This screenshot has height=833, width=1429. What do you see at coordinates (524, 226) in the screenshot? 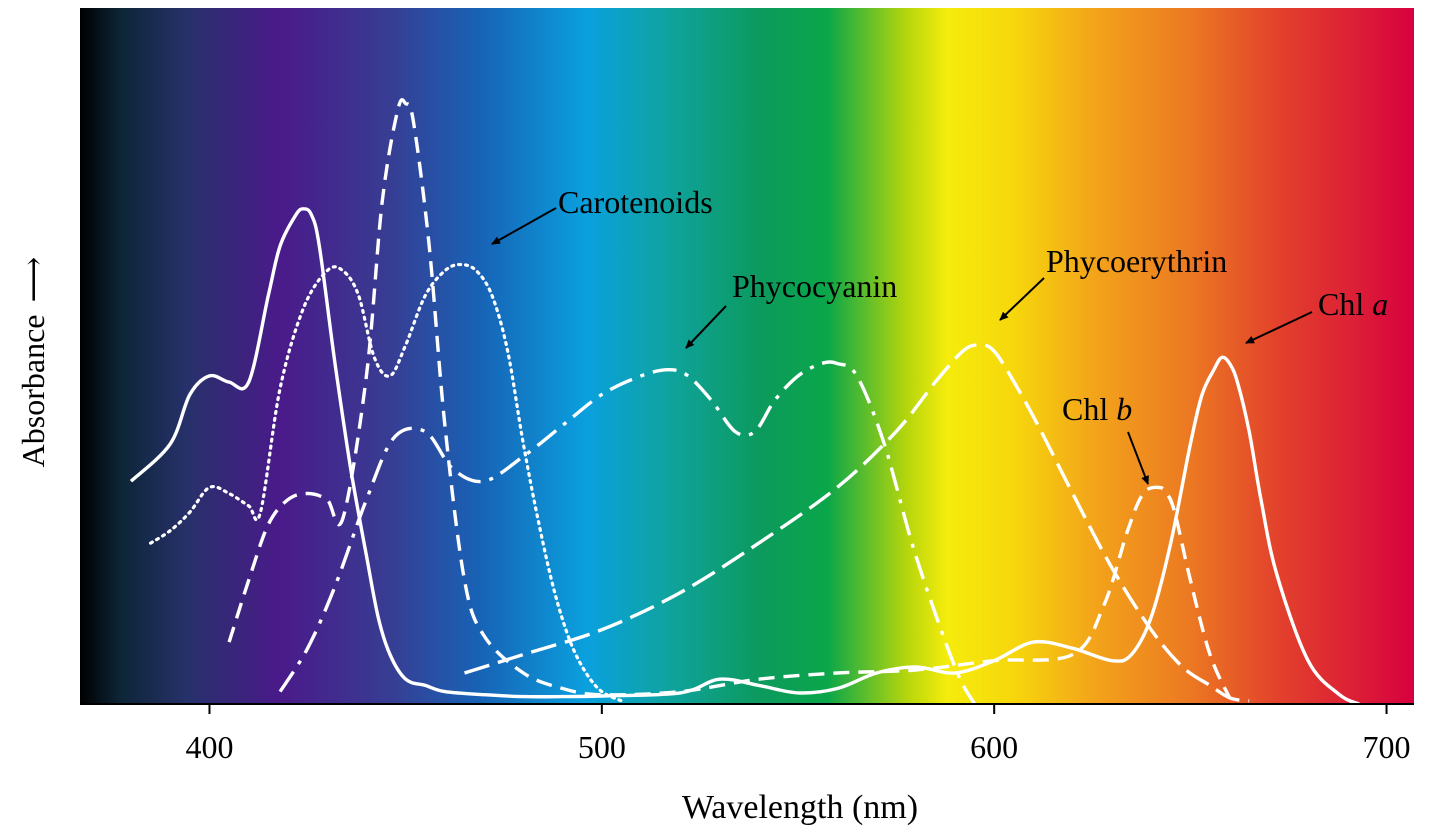
I see `annotation-arrow-carotenoids` at bounding box center [524, 226].